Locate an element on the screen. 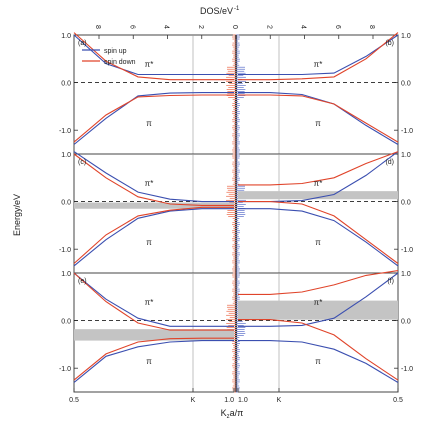 This screenshot has width=435, height=427. y-axis-title: Energy/eV is located at coordinates (17, 215).